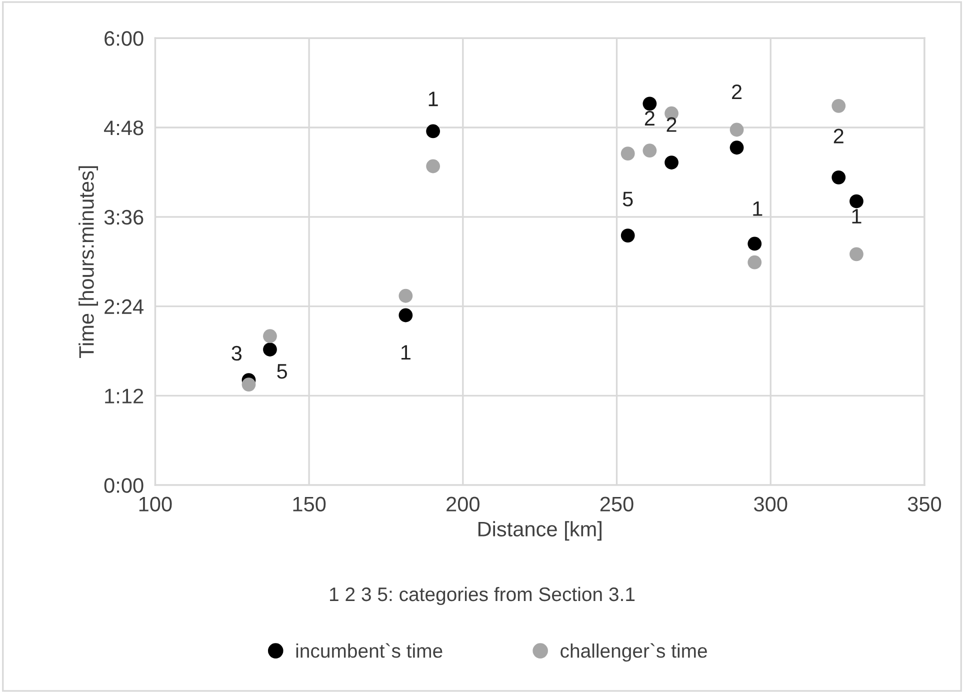 This screenshot has height=693, width=964. Describe the element at coordinates (124, 217) in the screenshot. I see `y-tick-label: 3:36` at that location.